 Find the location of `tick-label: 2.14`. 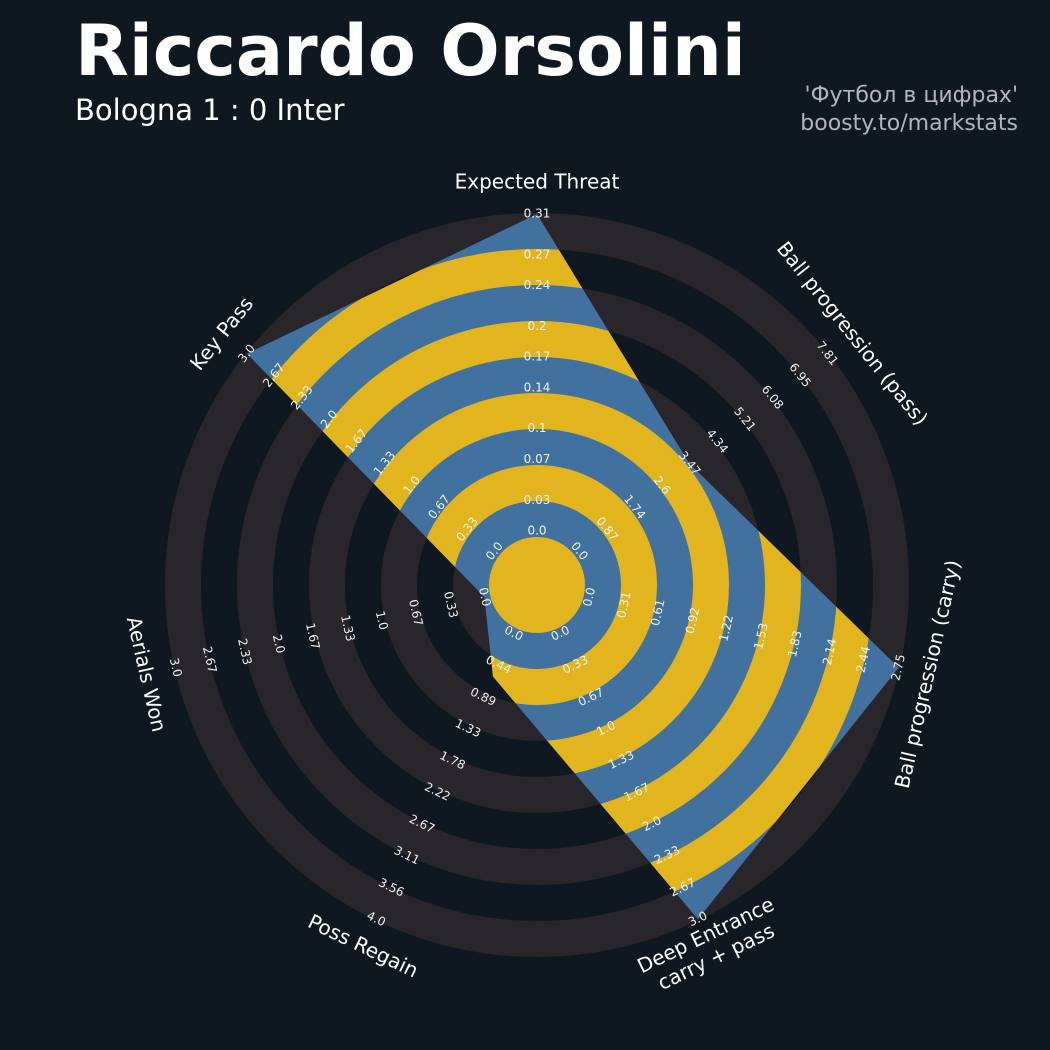

tick-label: 2.14 is located at coordinates (830, 651).